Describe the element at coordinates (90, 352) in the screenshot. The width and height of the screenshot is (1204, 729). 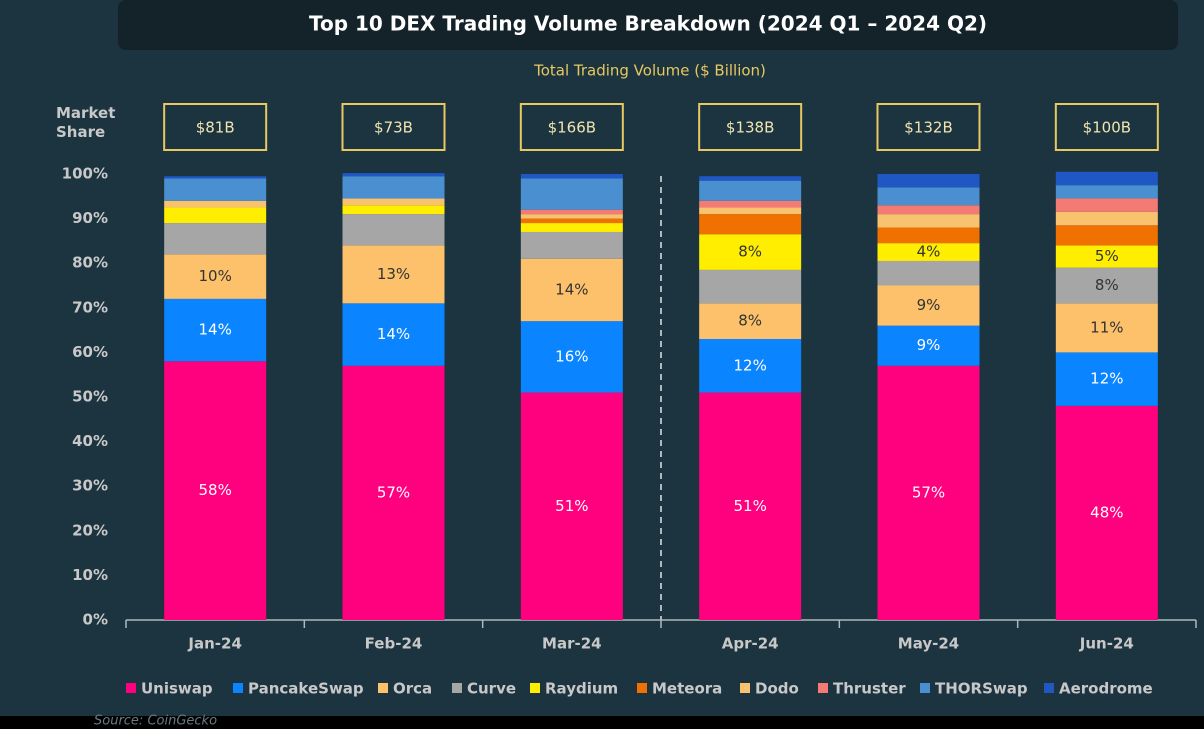
I see `y-tick-label: 60%` at that location.